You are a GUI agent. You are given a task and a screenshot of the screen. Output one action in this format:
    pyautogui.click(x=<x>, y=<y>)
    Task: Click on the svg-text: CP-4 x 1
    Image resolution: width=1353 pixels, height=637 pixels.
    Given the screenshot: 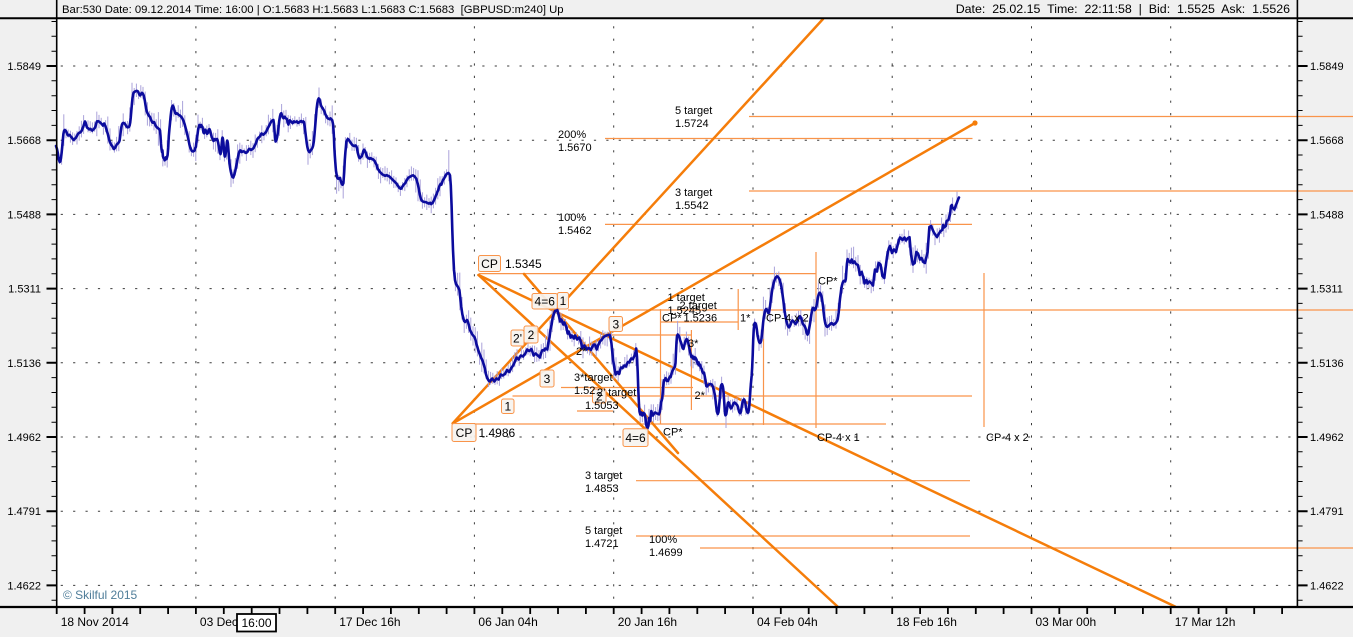 What is the action you would take?
    pyautogui.click(x=838, y=438)
    